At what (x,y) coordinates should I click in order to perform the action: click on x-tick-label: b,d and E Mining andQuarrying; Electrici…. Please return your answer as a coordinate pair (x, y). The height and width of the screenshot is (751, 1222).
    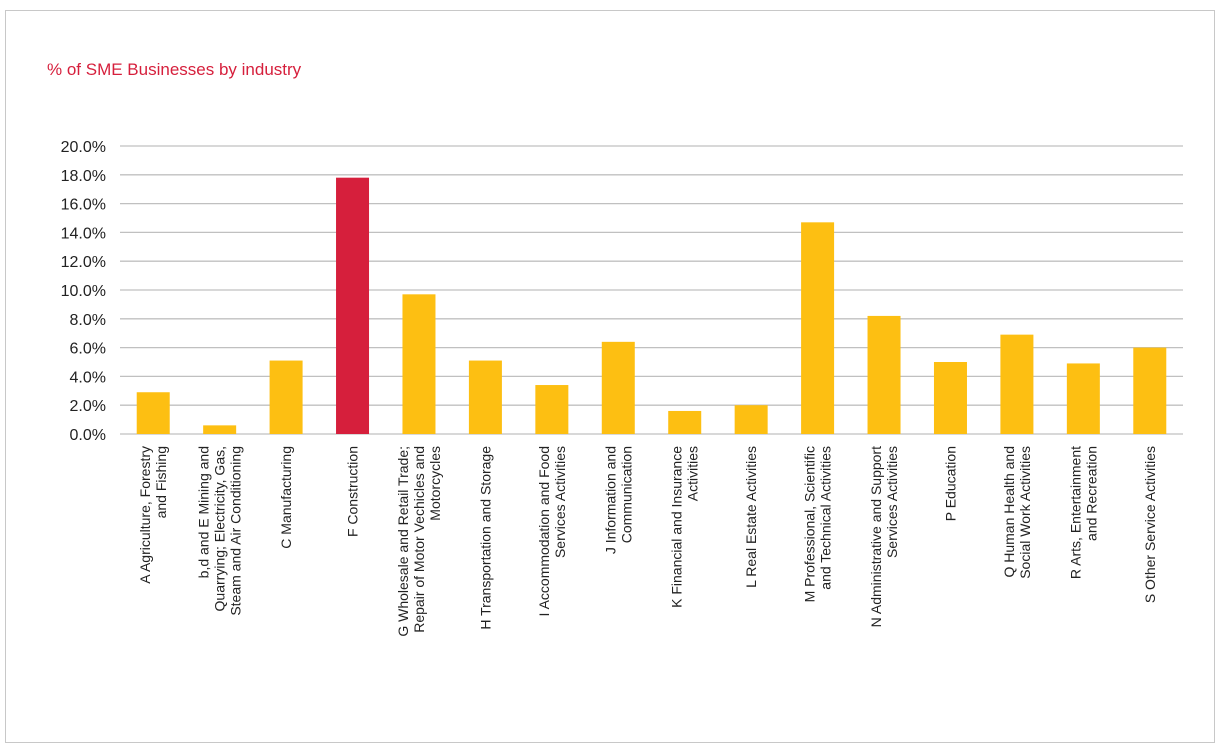
    Looking at the image, I should click on (220, 531).